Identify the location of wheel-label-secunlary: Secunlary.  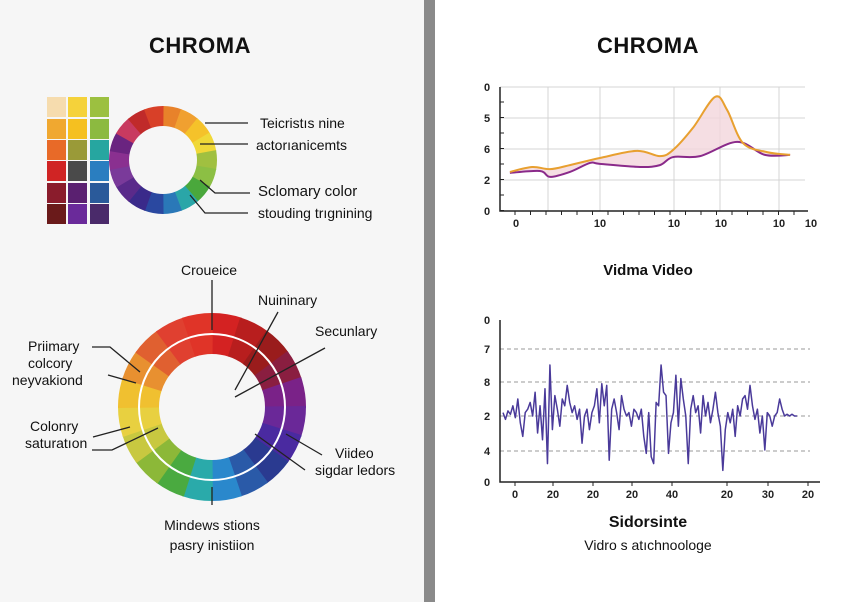
(346, 331).